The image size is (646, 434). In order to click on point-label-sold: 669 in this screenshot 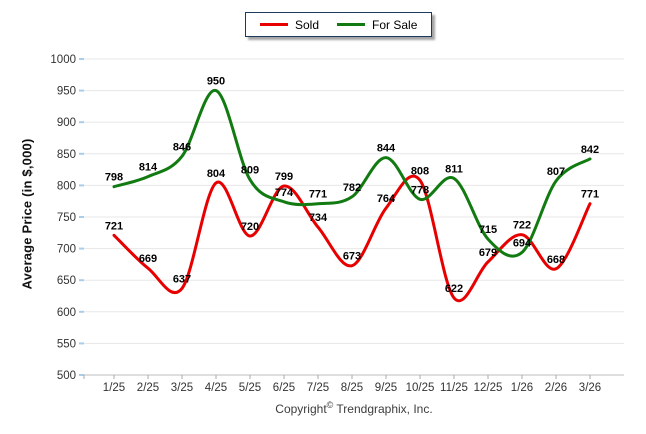, I will do `click(148, 259)`.